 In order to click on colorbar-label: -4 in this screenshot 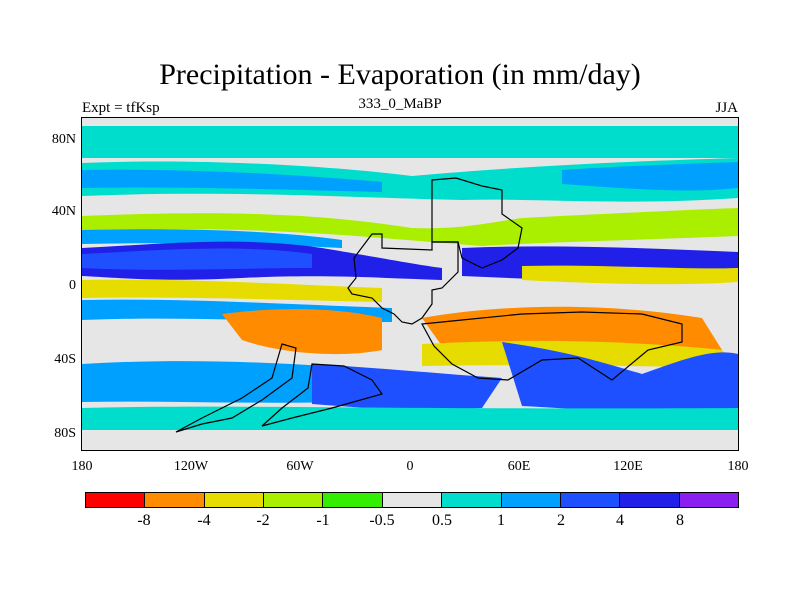, I will do `click(204, 520)`.